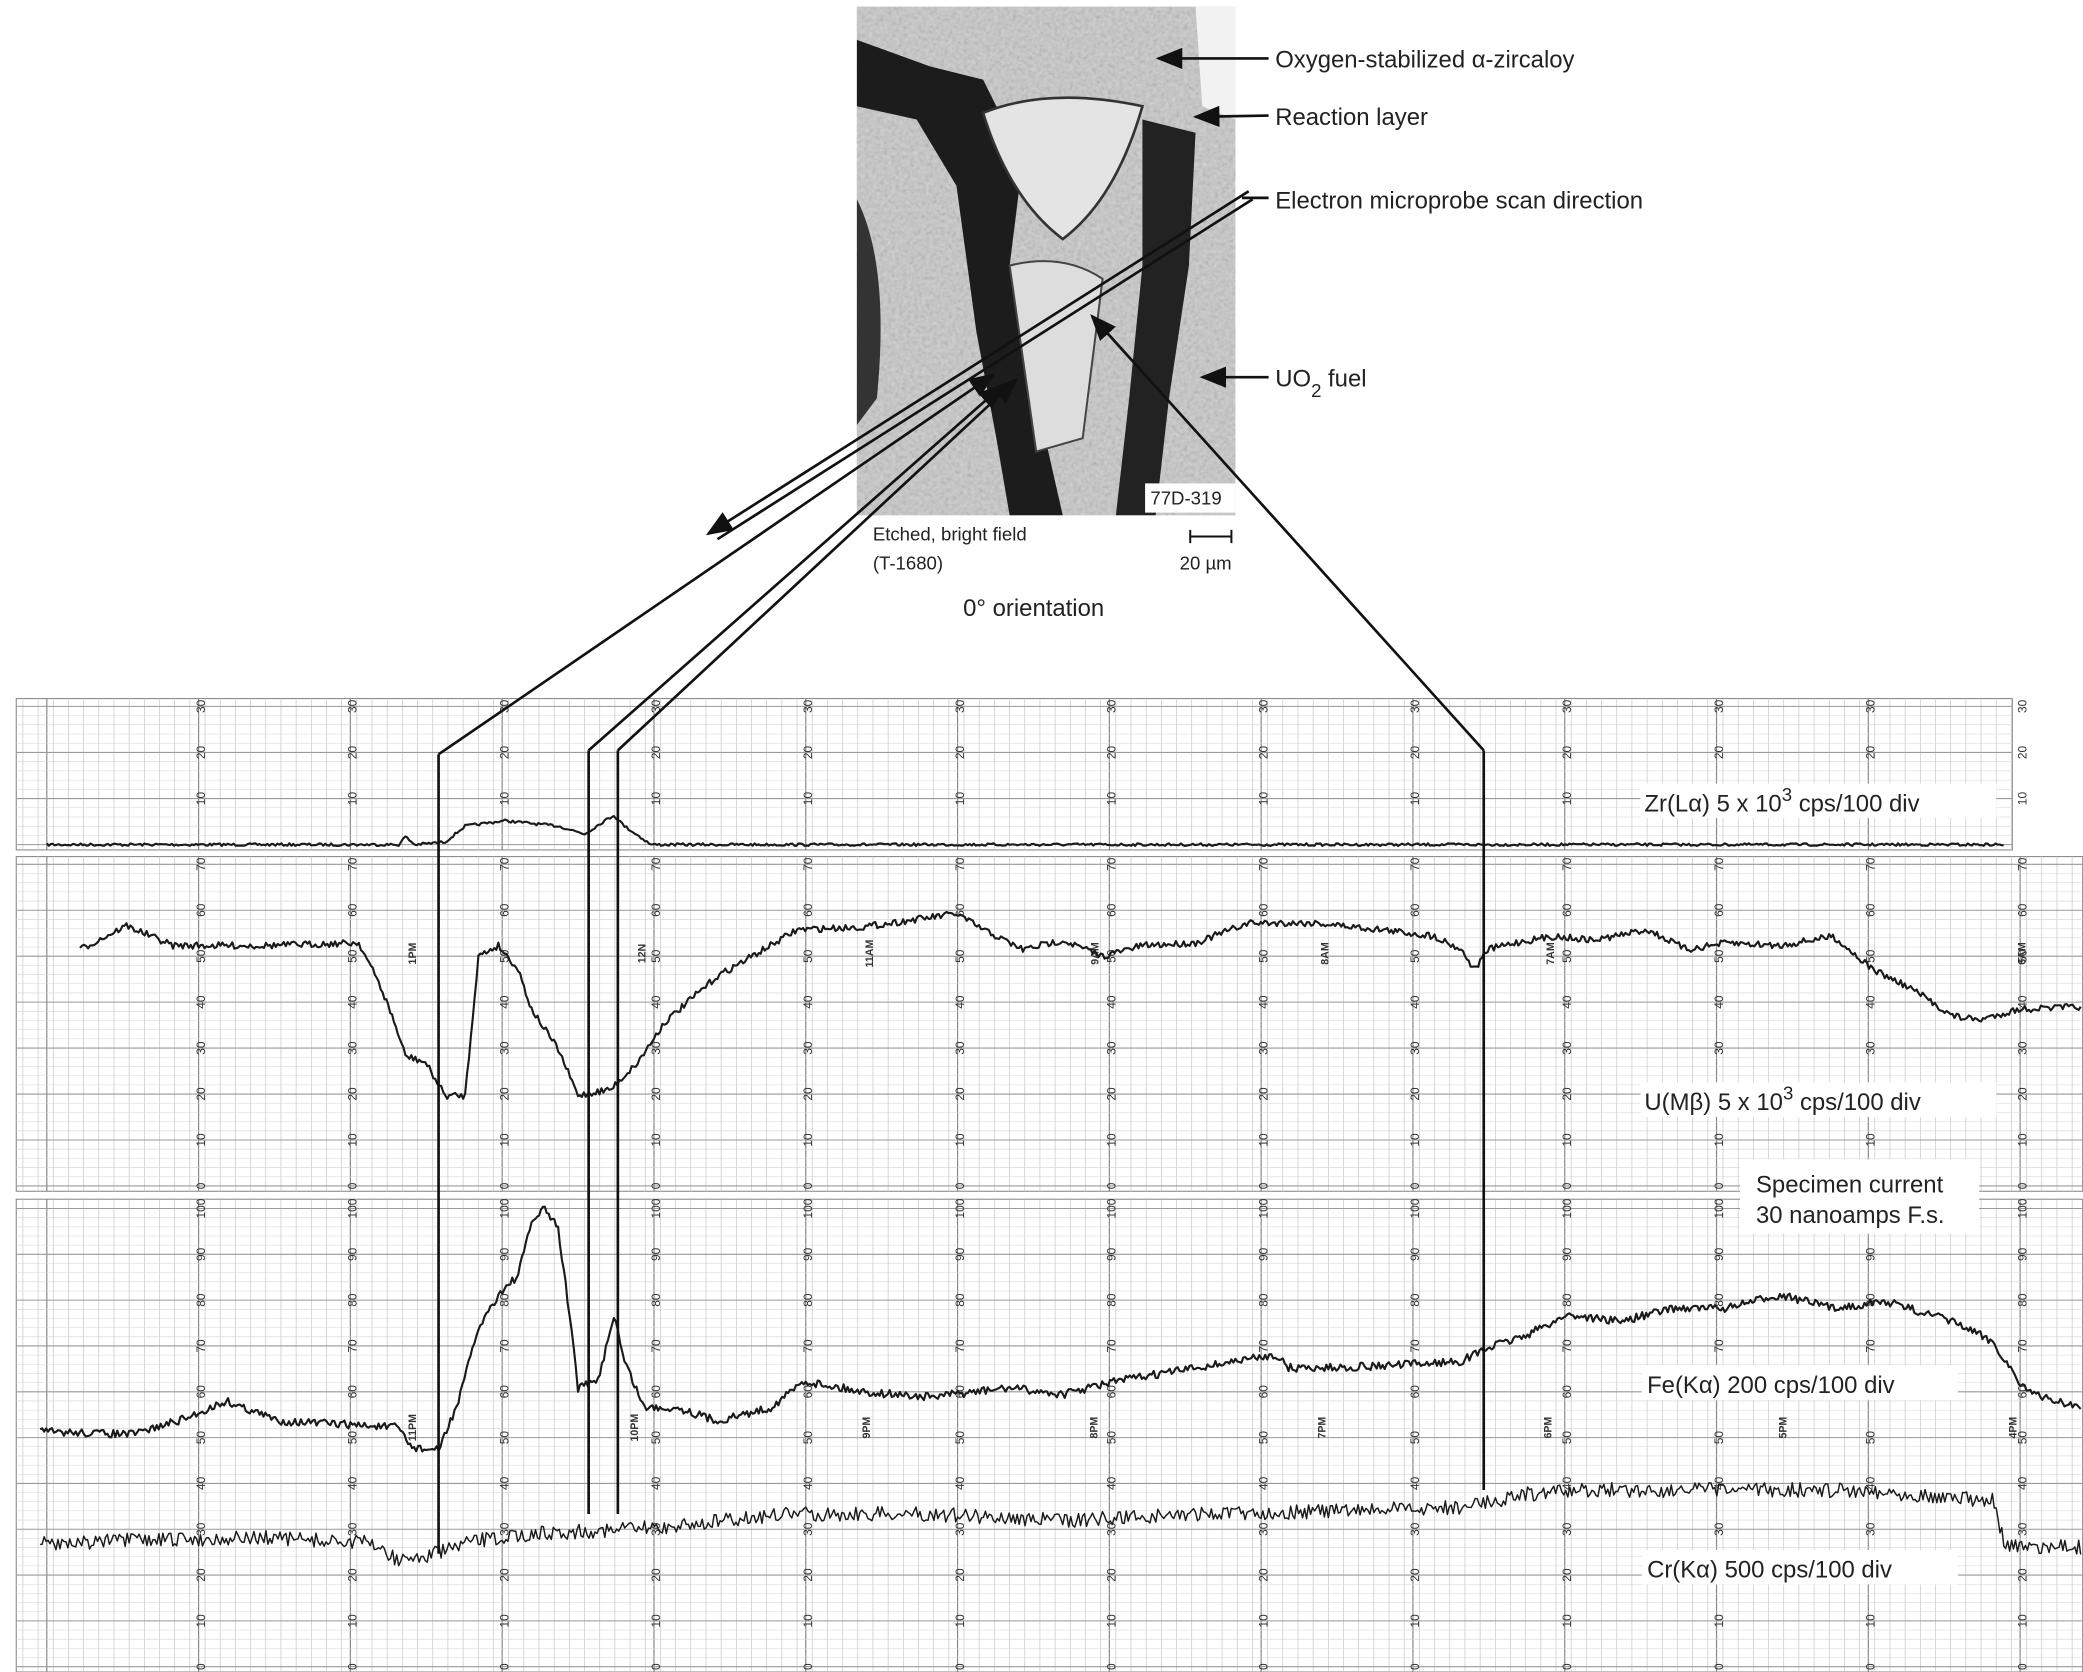  Describe the element at coordinates (1769, 1570) in the screenshot. I see `trace-label: Cr(Kα) 500 cps/100 div` at that location.